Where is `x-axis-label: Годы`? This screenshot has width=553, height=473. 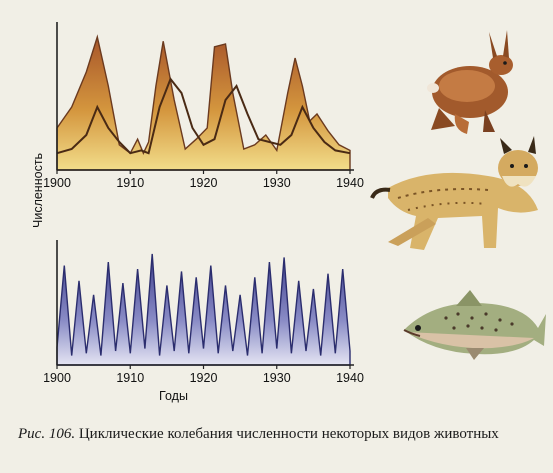 x-axis-label: Годы is located at coordinates (173, 396).